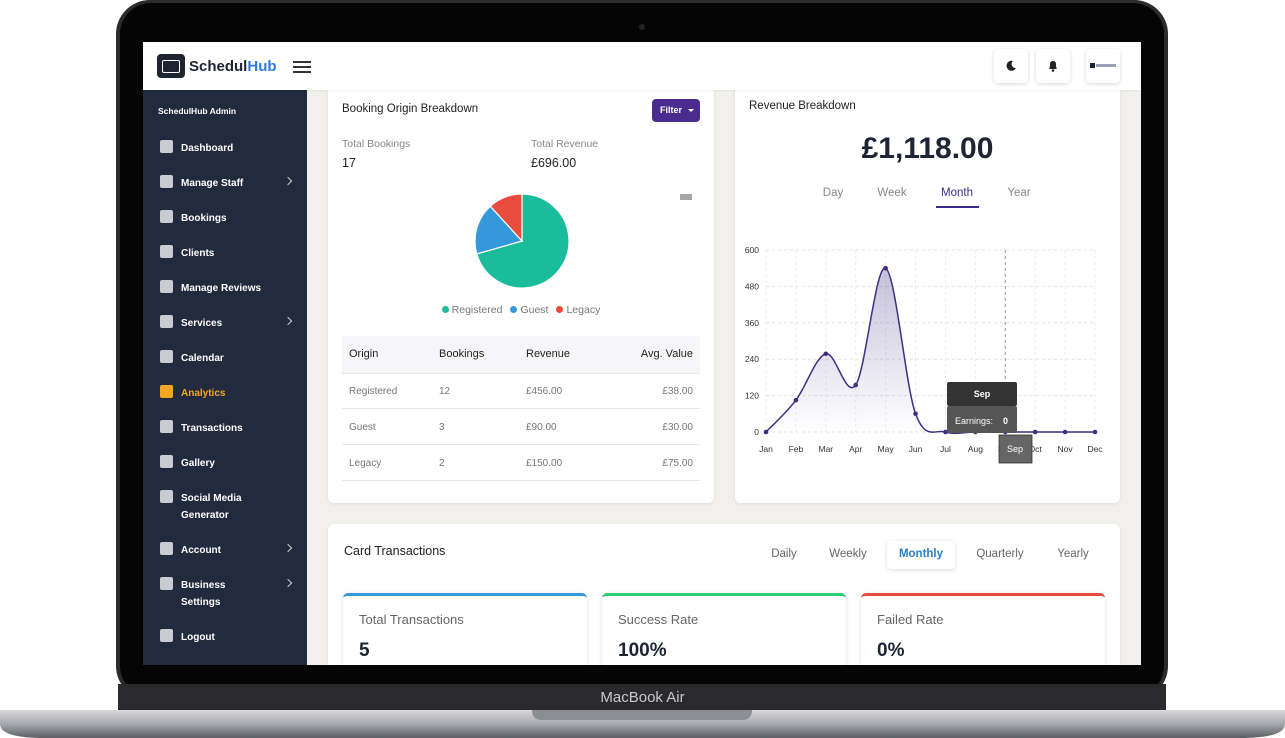  What do you see at coordinates (677, 427) in the screenshot?
I see `table-cell: £30.00` at bounding box center [677, 427].